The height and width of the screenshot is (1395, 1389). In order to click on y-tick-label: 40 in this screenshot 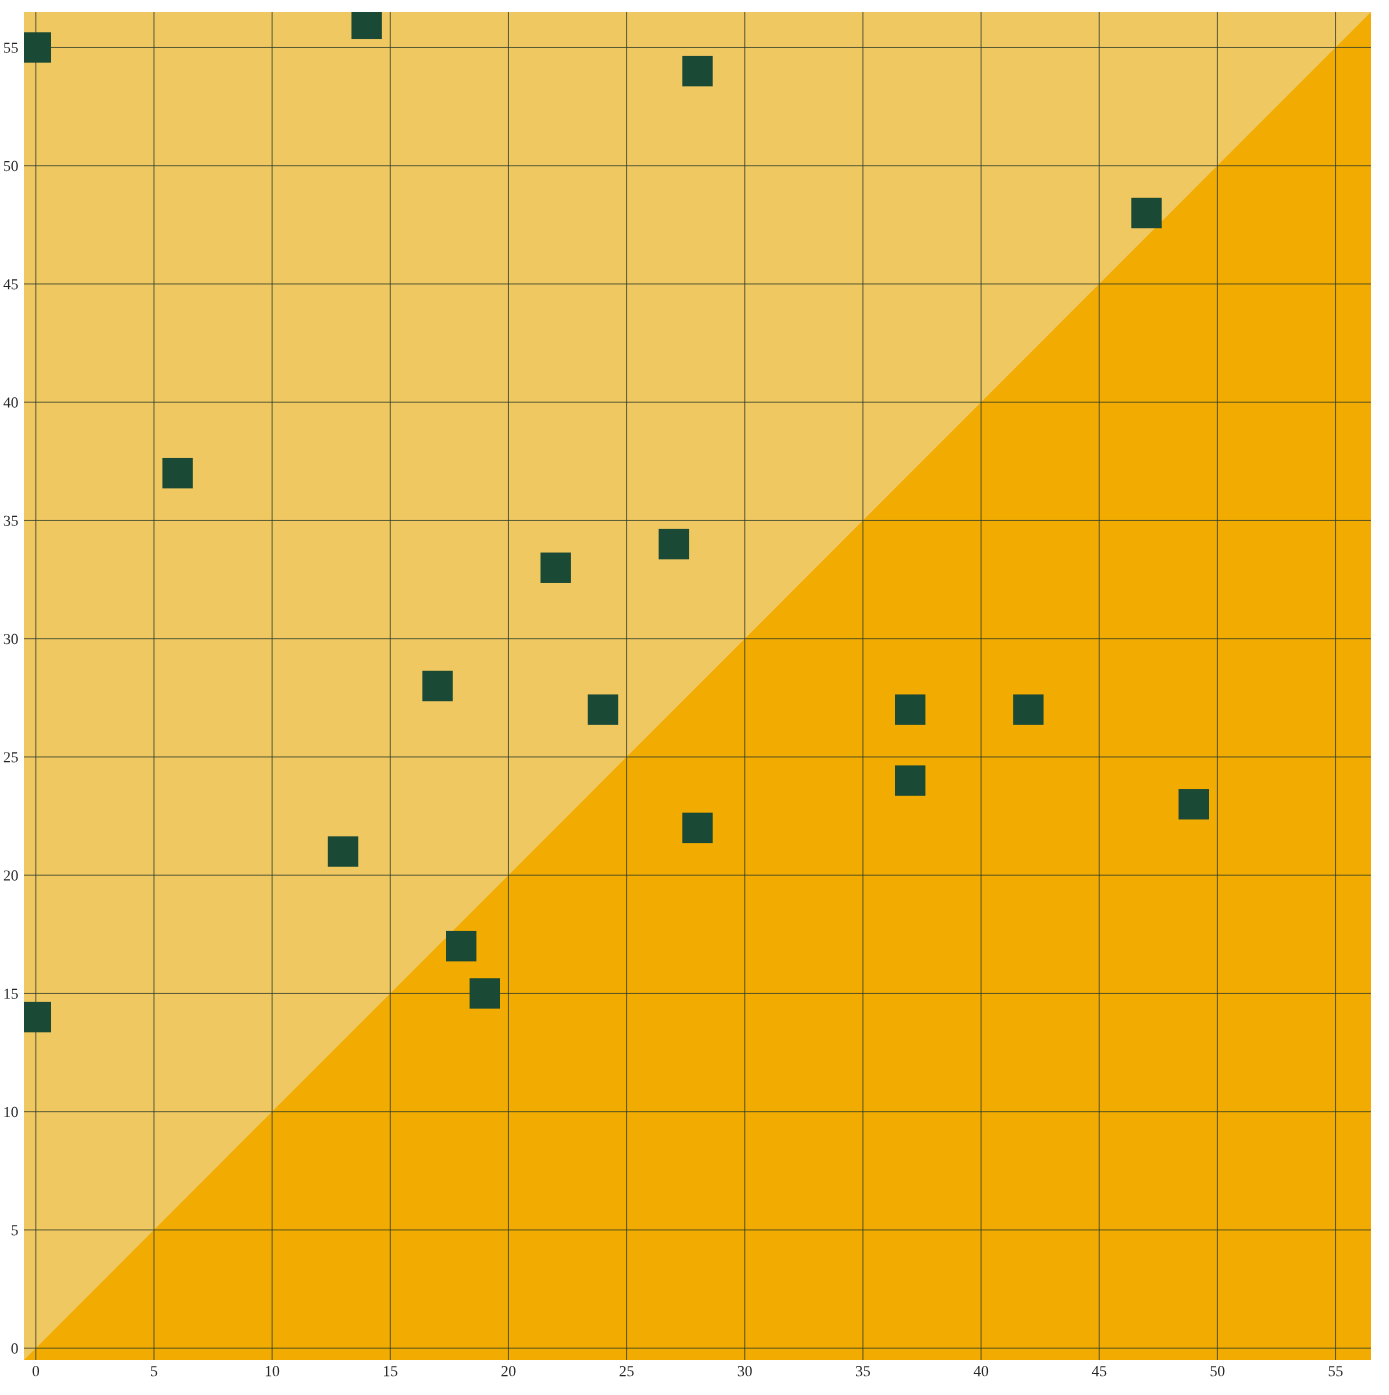, I will do `click(10, 402)`.